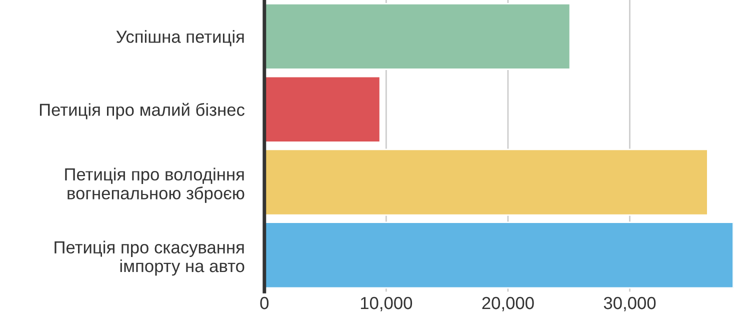 This screenshot has height=324, width=749. Describe the element at coordinates (386, 304) in the screenshot. I see `x-tick-label: 10,000` at that location.